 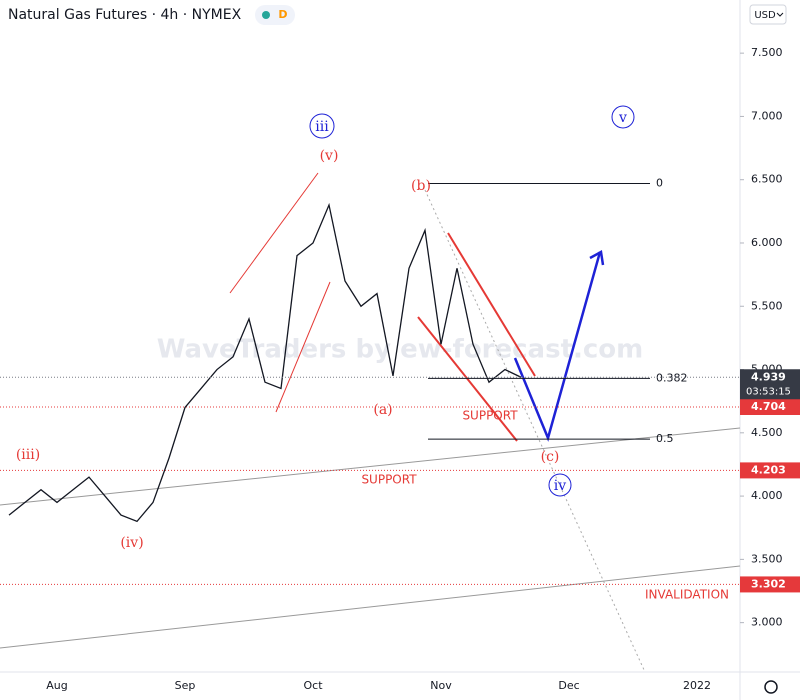 What do you see at coordinates (768, 376) in the screenshot?
I see `last-price-label: 4.939` at bounding box center [768, 376].